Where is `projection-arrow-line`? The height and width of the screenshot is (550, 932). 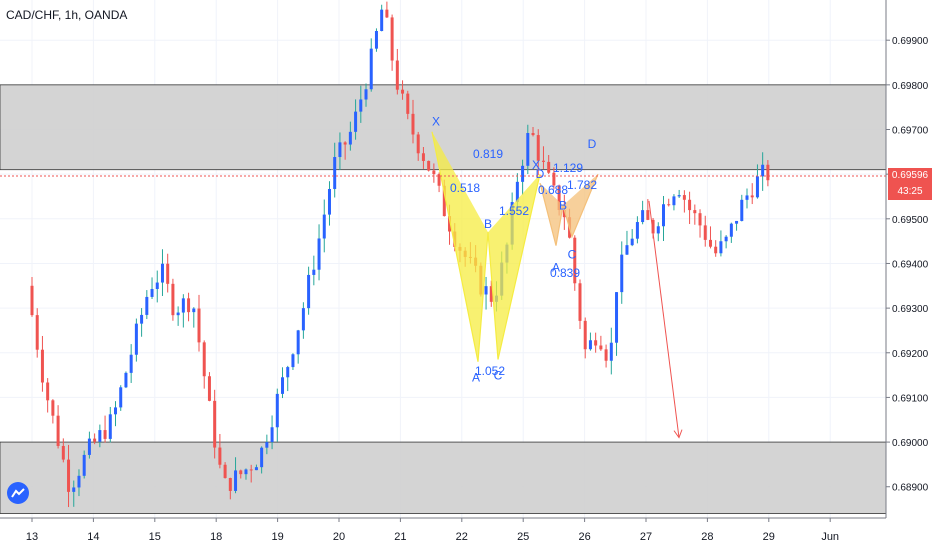 projection-arrow-line is located at coordinates (664, 319).